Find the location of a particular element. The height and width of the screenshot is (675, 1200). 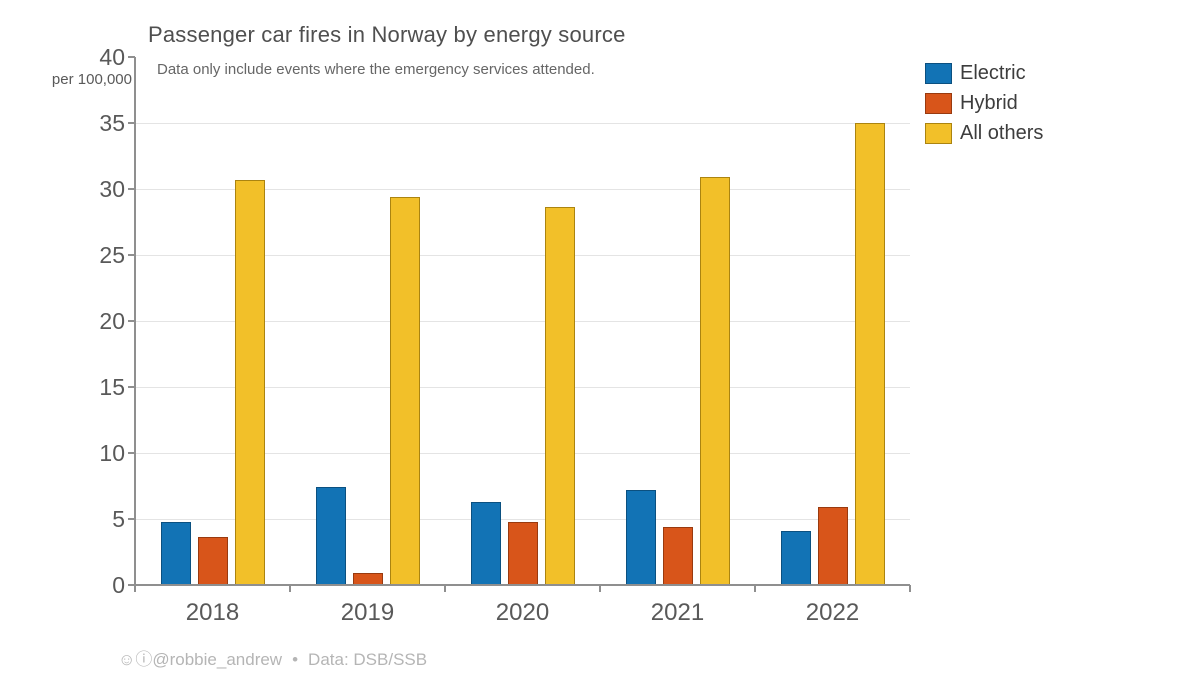

y-tick-label-40: 40 is located at coordinates (112, 57).